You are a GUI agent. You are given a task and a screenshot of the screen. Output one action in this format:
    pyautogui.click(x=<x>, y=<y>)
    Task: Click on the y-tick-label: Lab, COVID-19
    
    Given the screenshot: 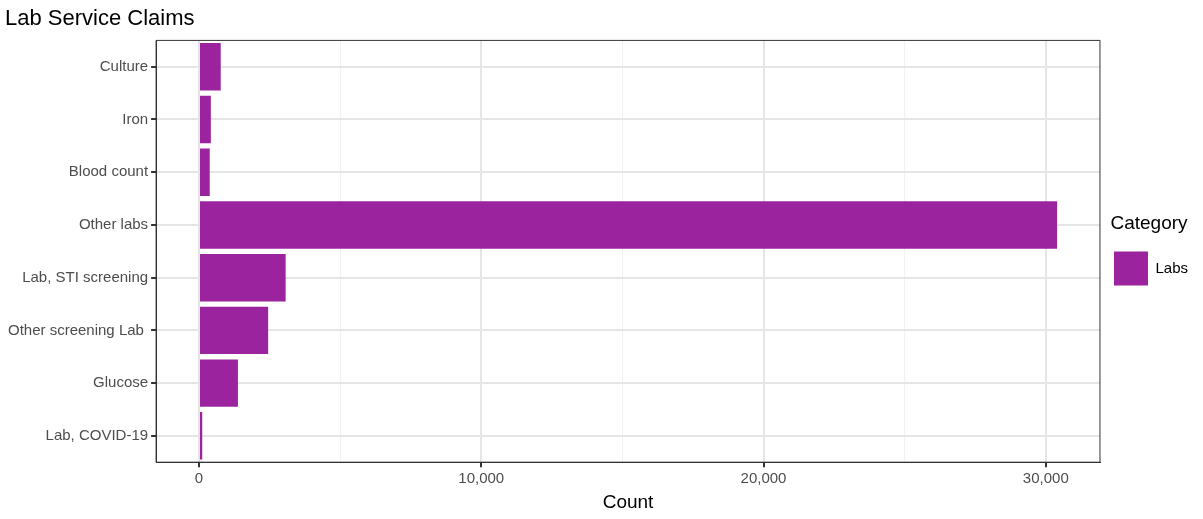 What is the action you would take?
    pyautogui.click(x=97, y=434)
    